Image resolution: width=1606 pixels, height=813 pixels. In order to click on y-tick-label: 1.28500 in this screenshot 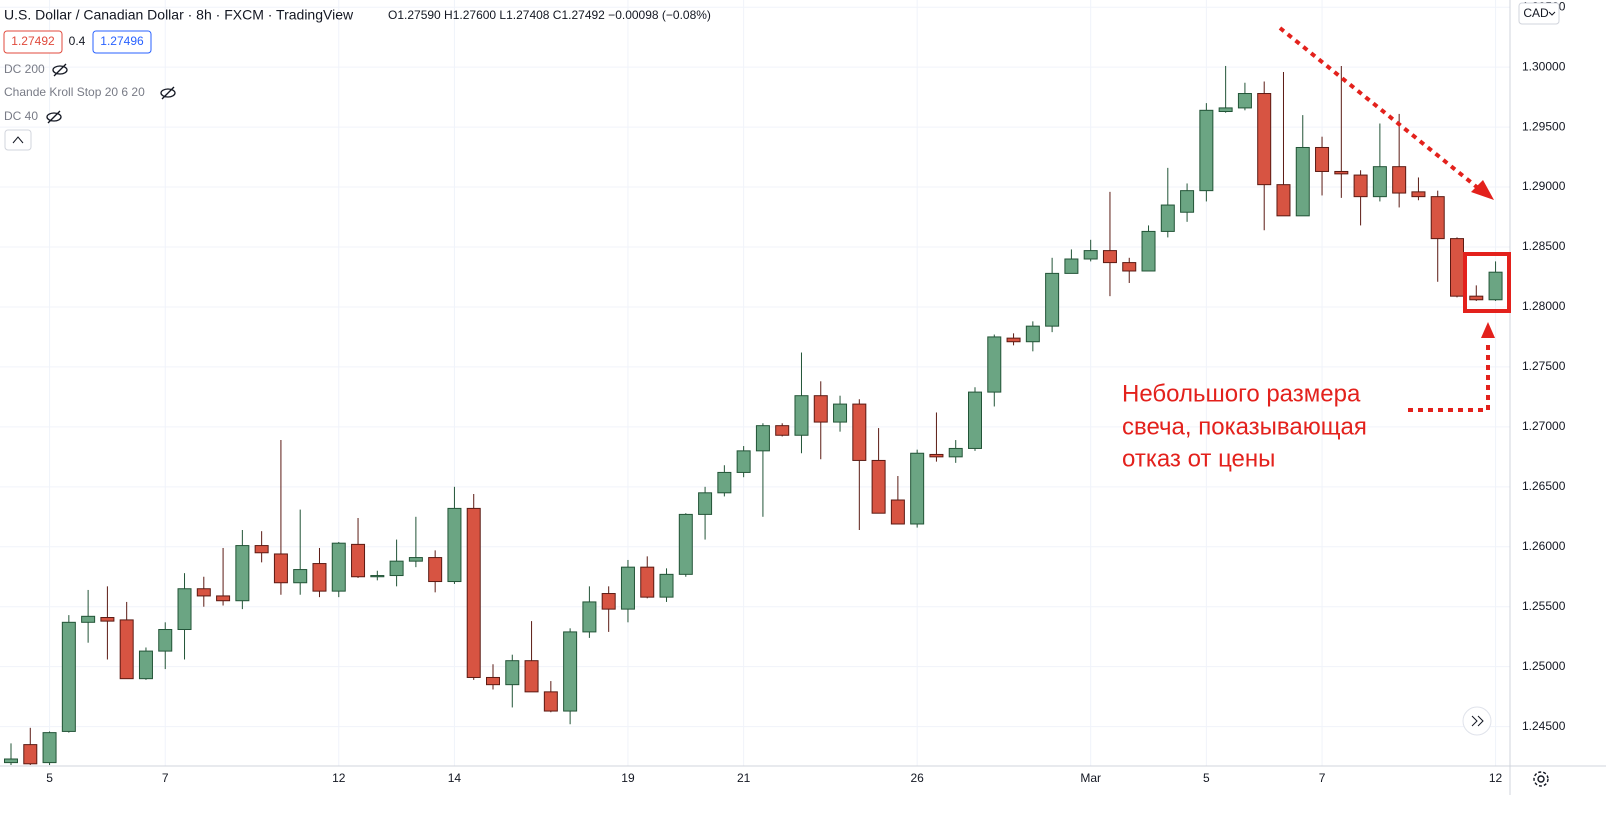, I will do `click(1544, 246)`.